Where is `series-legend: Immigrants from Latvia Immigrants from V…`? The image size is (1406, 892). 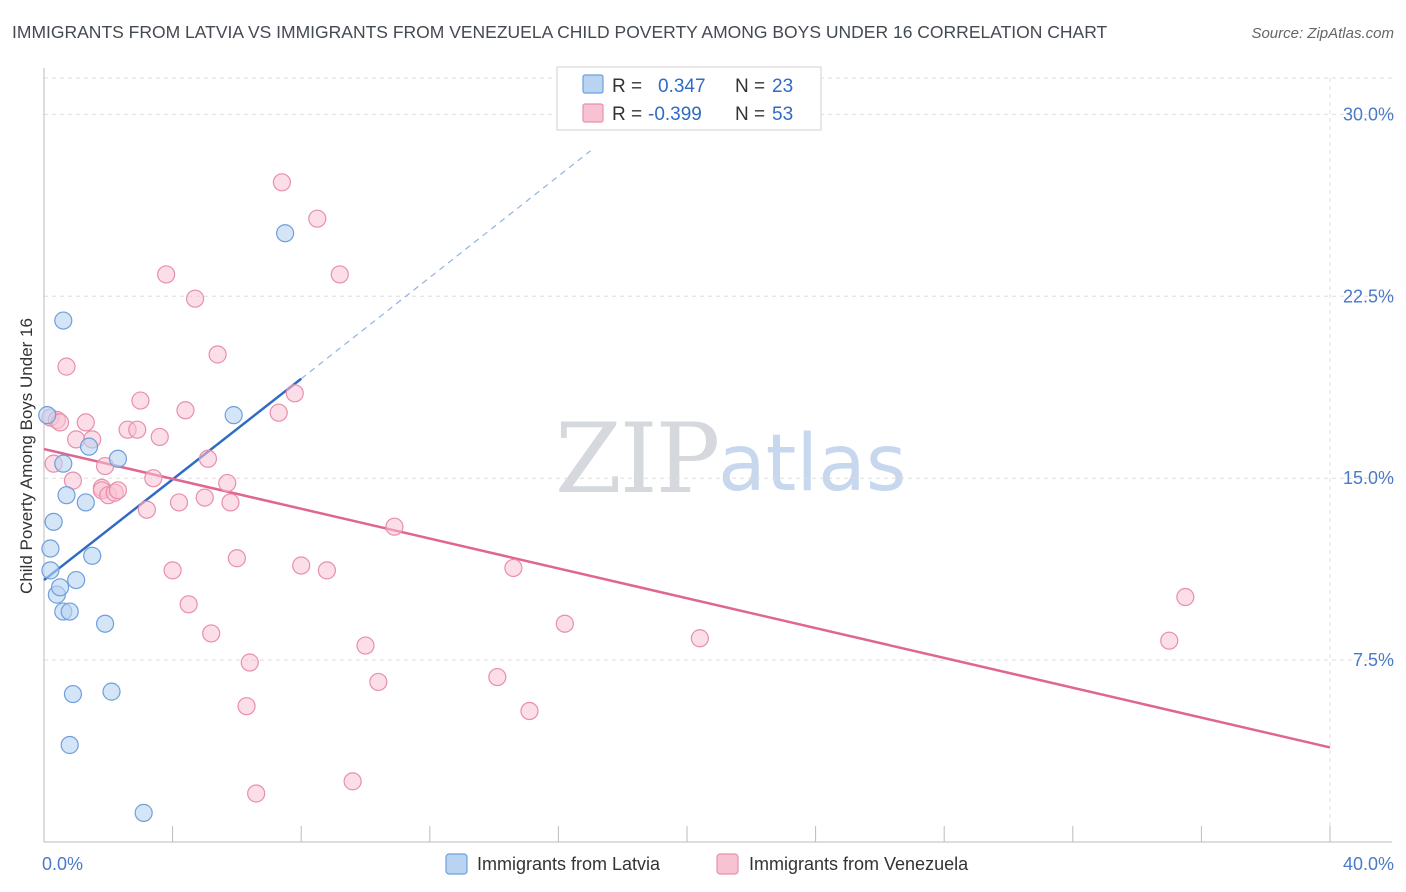
series-legend: Immigrants from Latvia Immigrants from V… is located at coordinates (707, 864).